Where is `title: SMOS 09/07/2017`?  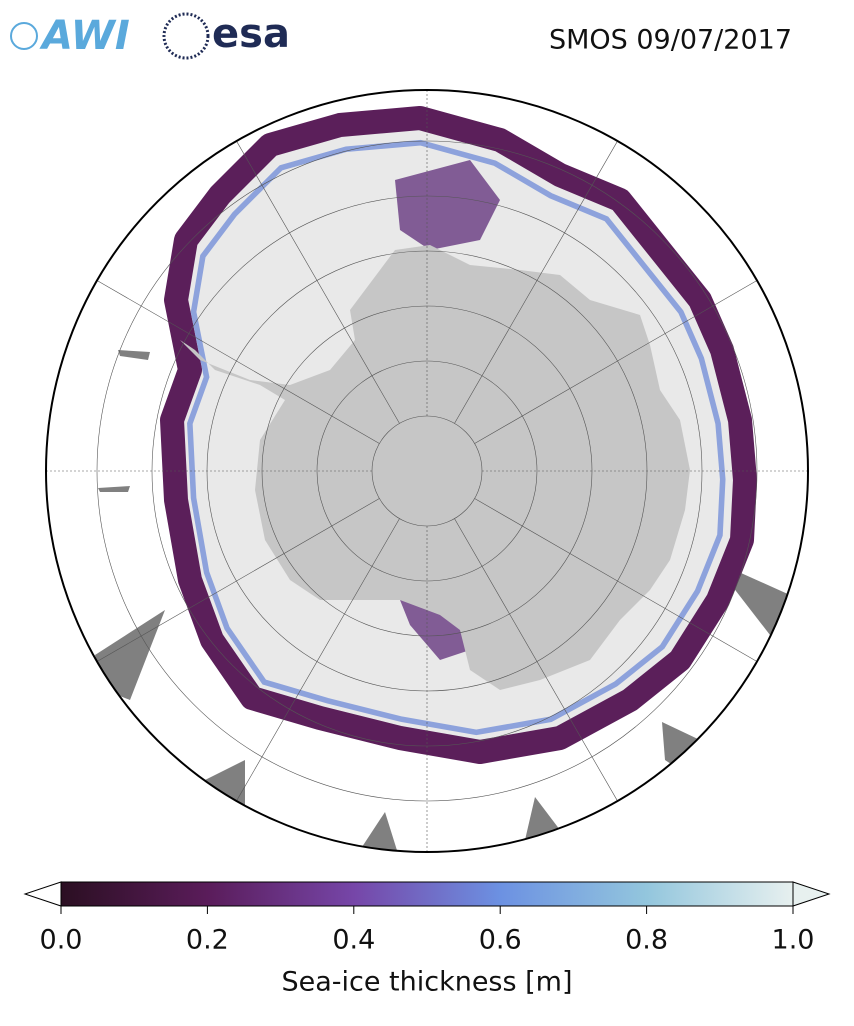 title: SMOS 09/07/2017 is located at coordinates (670, 40).